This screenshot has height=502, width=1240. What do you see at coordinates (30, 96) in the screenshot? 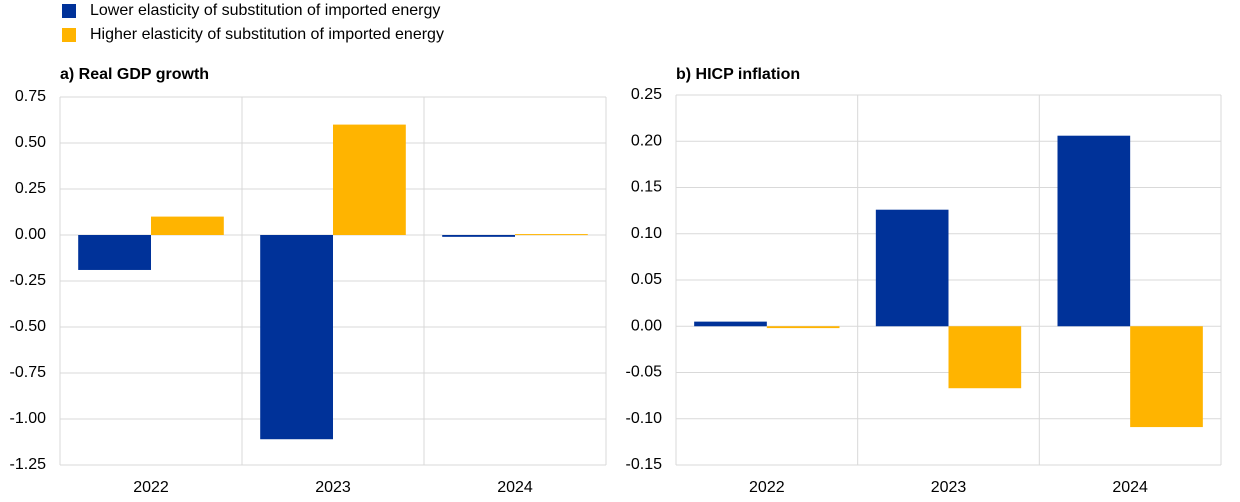
I see `y-tick-label: 0.75` at bounding box center [30, 96].